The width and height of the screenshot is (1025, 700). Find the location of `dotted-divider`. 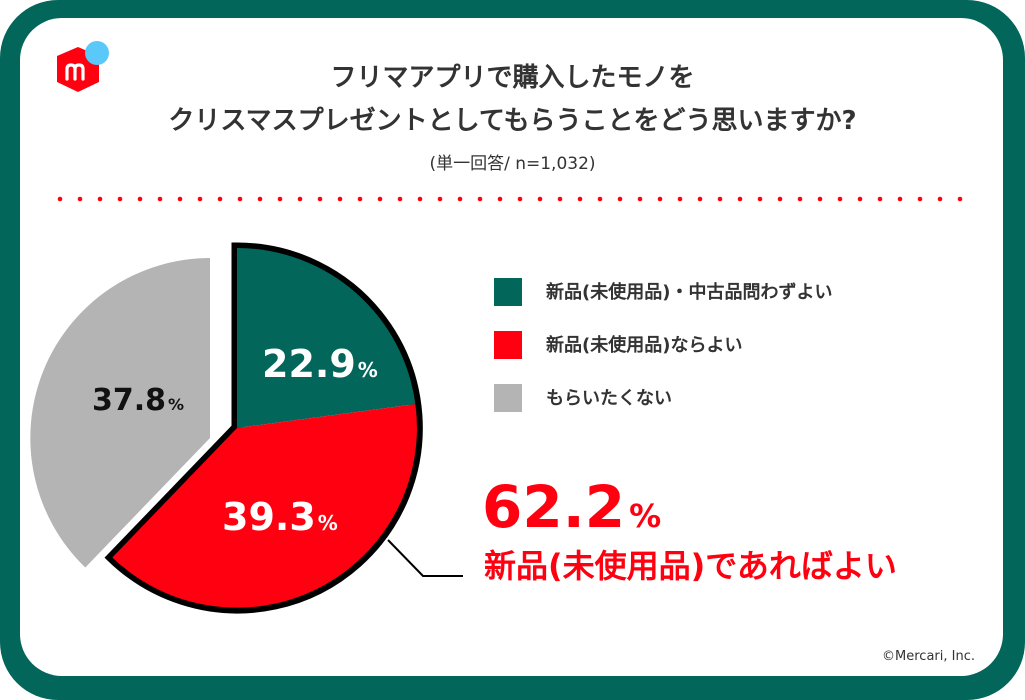

dotted-divider is located at coordinates (510, 199).